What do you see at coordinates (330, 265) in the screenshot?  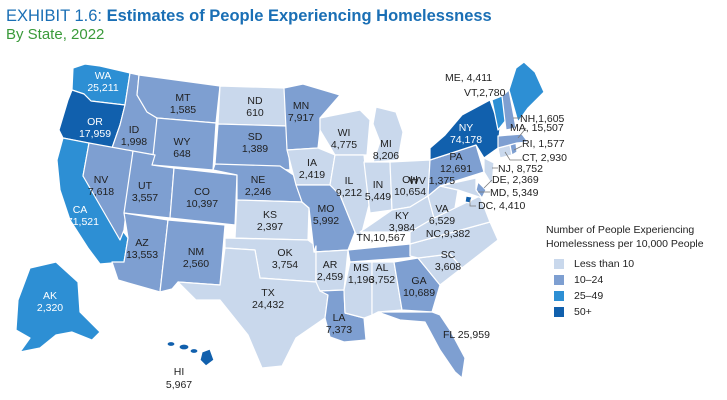 I see `state-abbr: AR` at bounding box center [330, 265].